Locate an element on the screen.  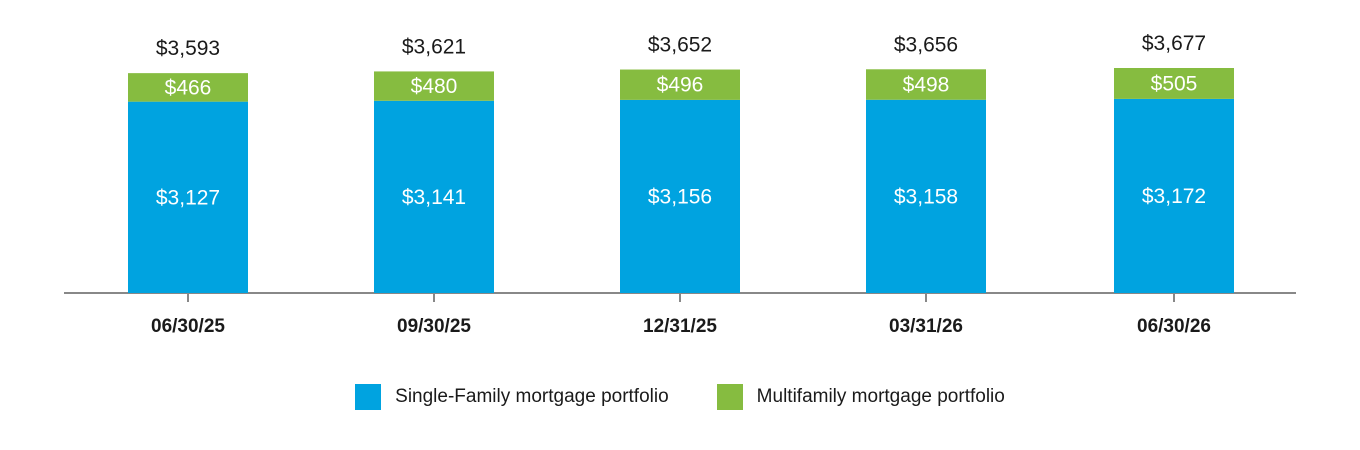
data-label-multifamily-06-30-26: $505 is located at coordinates (1174, 83).